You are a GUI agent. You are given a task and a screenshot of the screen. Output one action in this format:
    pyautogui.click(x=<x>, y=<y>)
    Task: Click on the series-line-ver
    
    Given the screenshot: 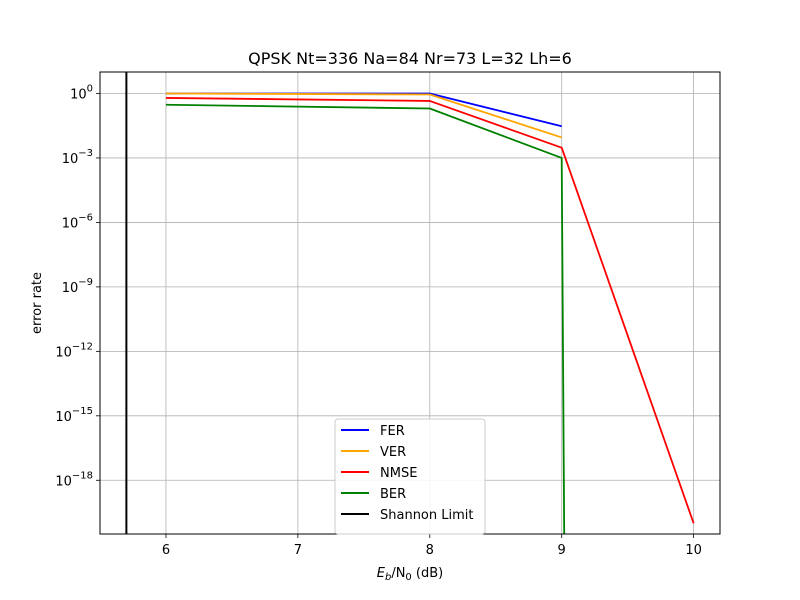 What is the action you would take?
    pyautogui.click(x=363, y=115)
    